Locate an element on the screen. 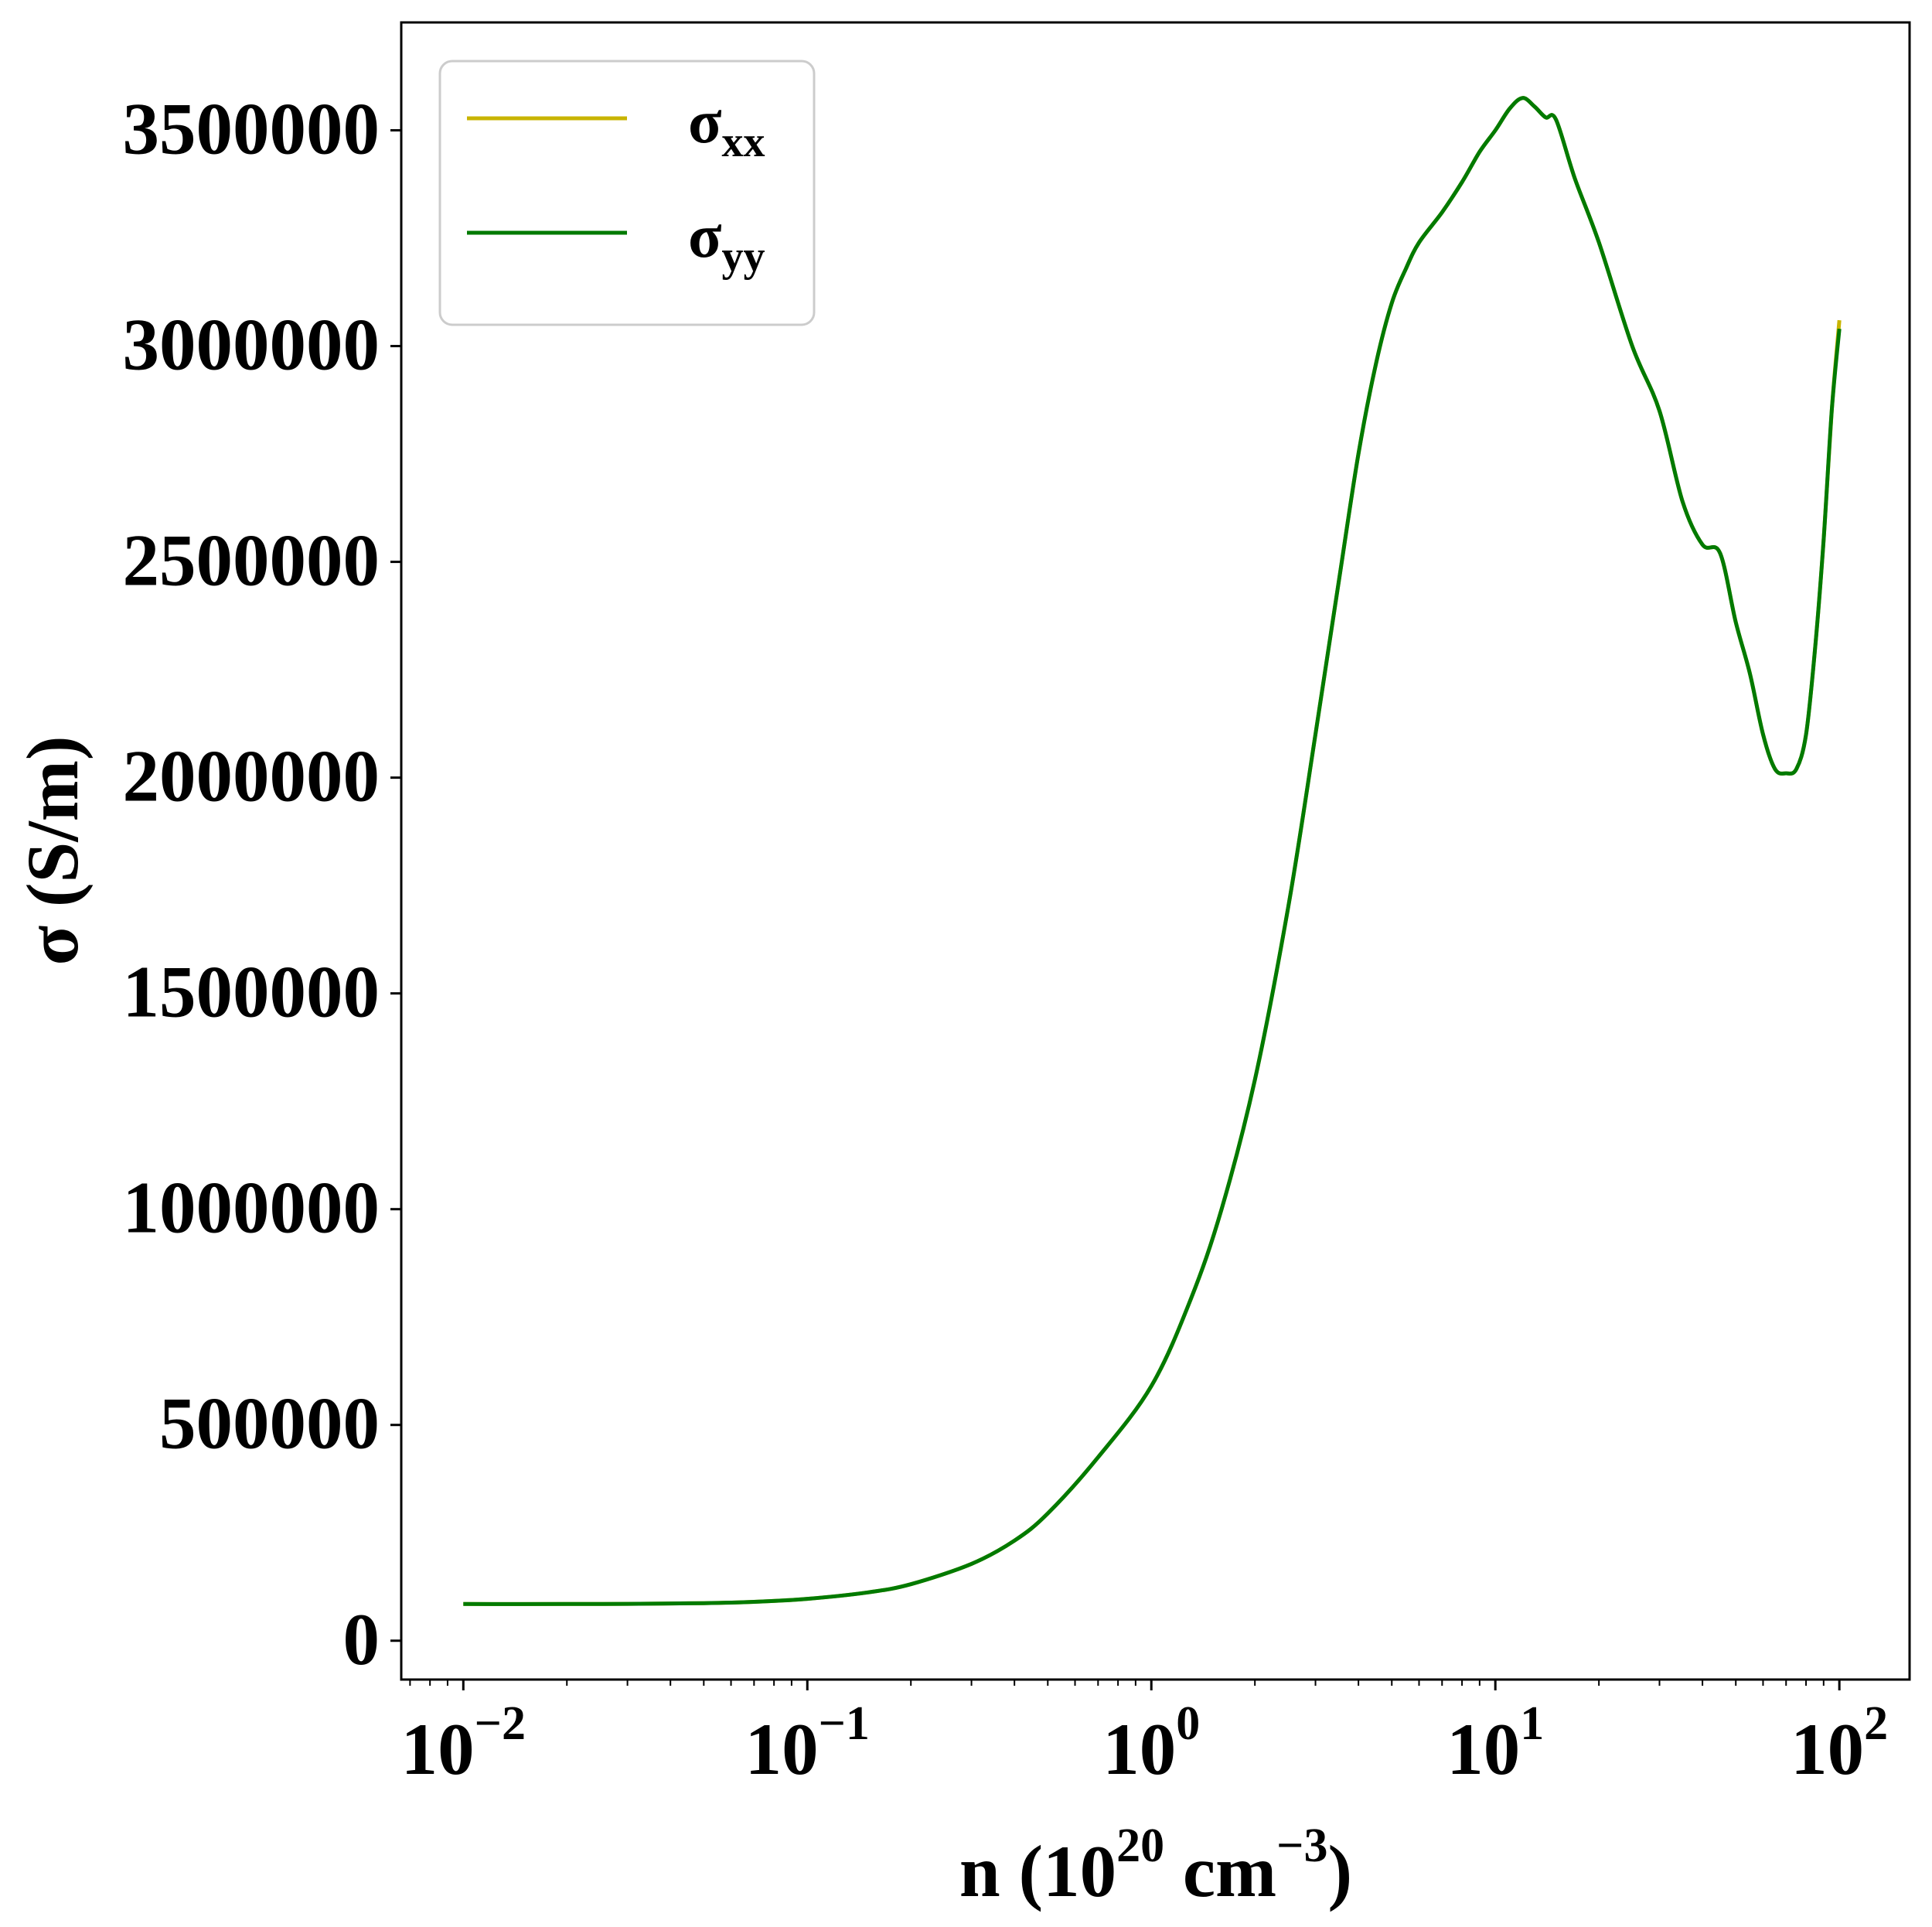 This screenshot has height=1927, width=1932. y-tick-label-0: 0 is located at coordinates (361, 1639).